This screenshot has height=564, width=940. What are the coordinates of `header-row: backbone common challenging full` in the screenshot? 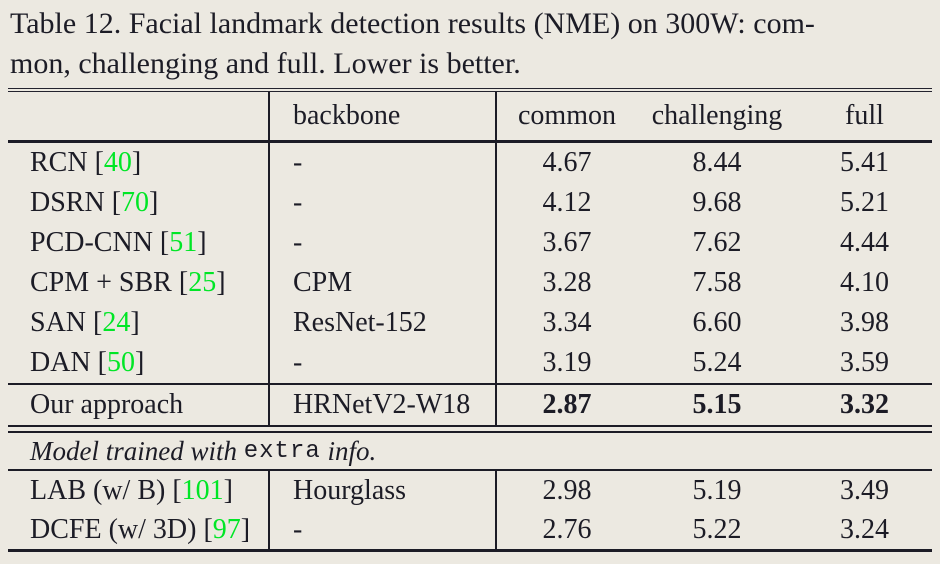 It's located at (470, 117).